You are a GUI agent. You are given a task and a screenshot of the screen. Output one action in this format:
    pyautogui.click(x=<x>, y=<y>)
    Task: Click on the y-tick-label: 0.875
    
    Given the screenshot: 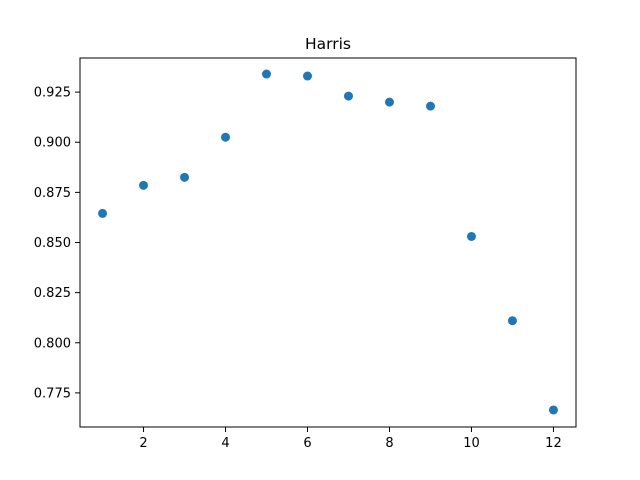 What is the action you would take?
    pyautogui.click(x=52, y=193)
    